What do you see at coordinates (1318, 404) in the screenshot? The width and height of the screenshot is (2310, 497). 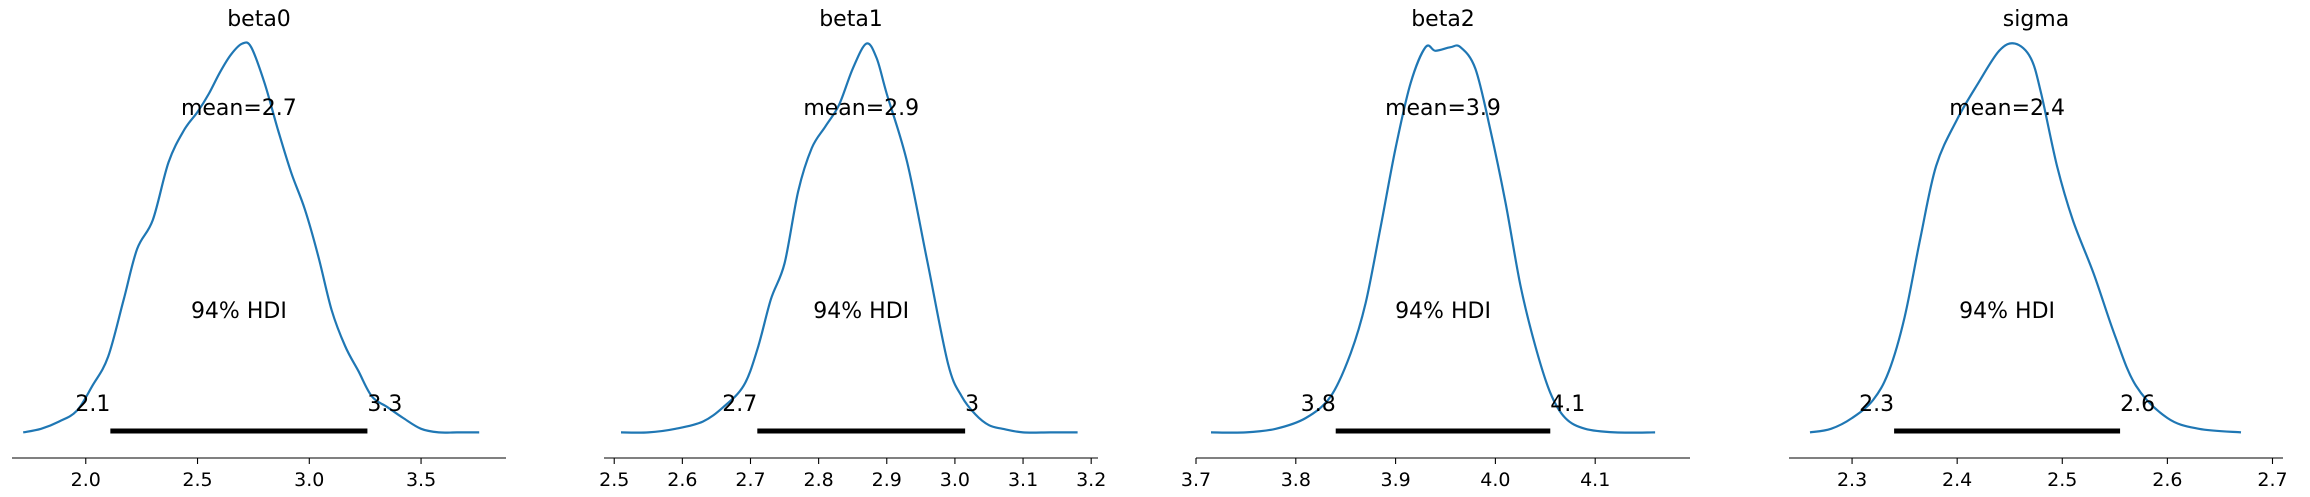 I see `hdi-low-label: 3.8` at bounding box center [1318, 404].